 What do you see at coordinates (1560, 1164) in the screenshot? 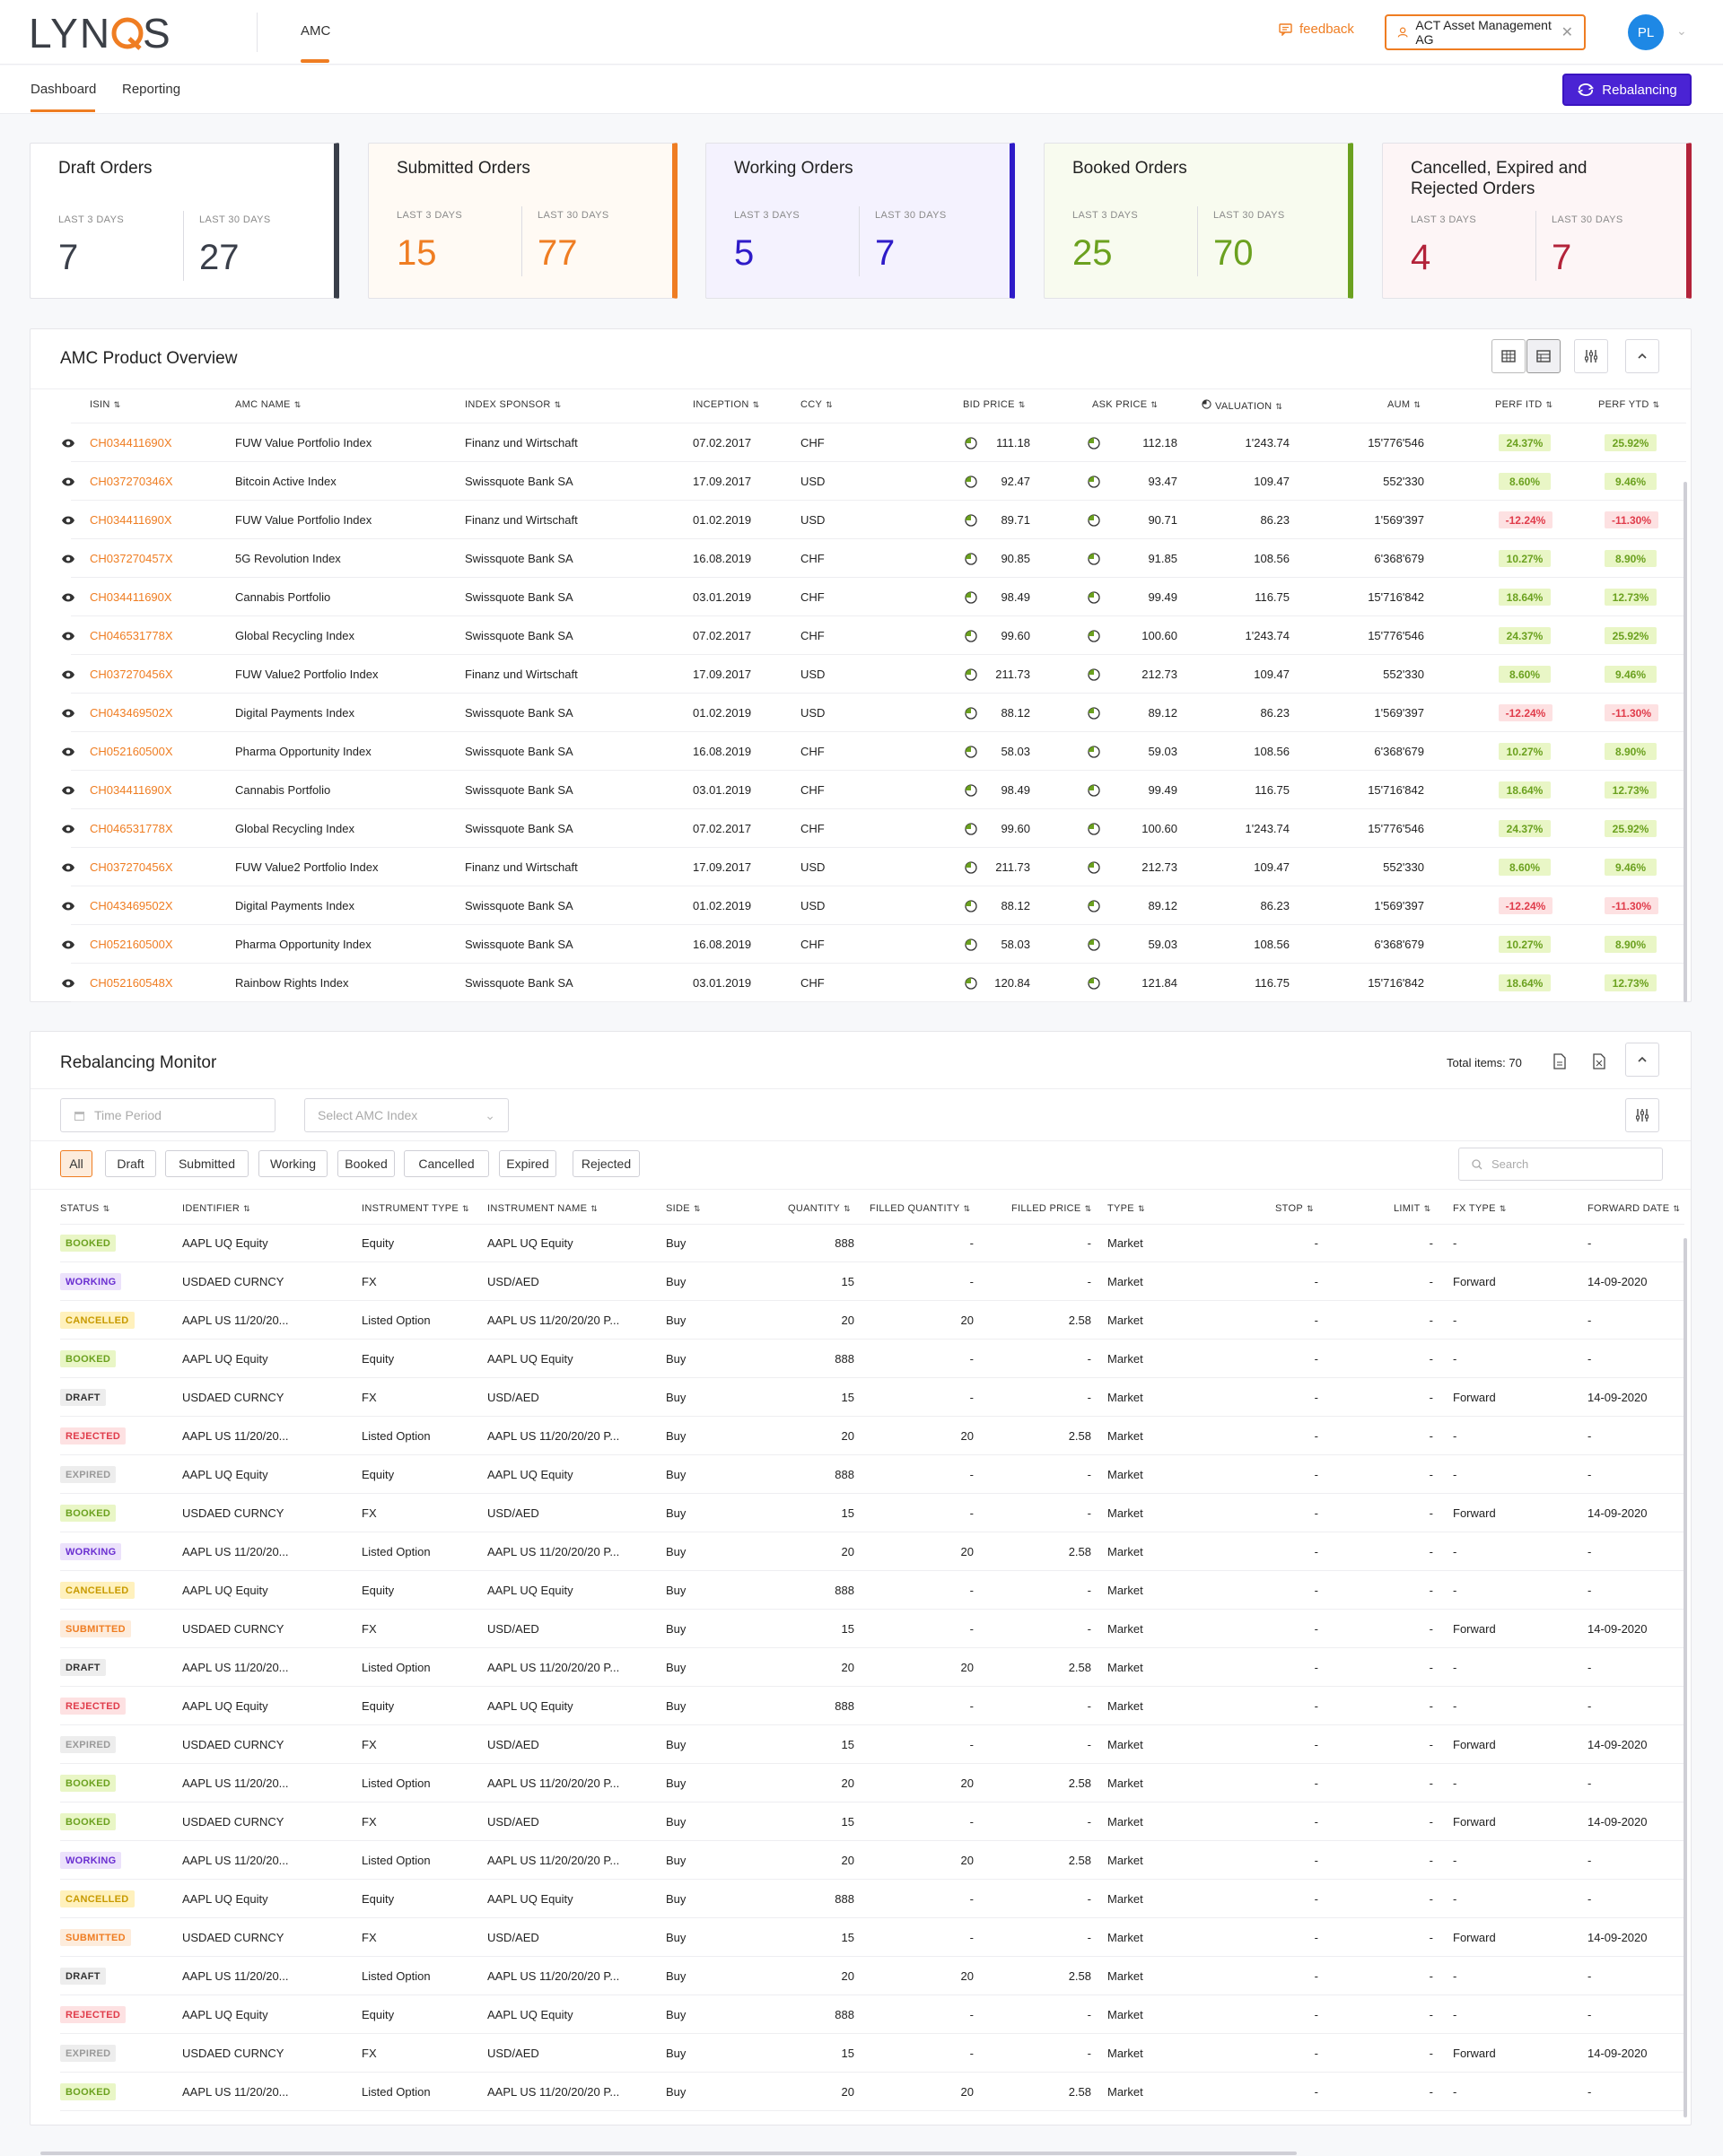
I see `search-input: Search` at bounding box center [1560, 1164].